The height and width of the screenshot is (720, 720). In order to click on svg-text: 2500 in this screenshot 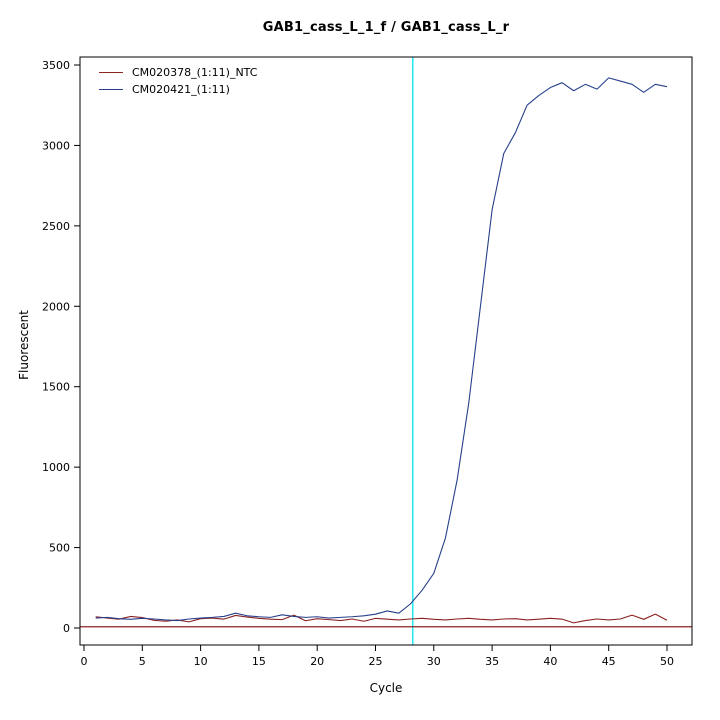, I will do `click(56, 226)`.